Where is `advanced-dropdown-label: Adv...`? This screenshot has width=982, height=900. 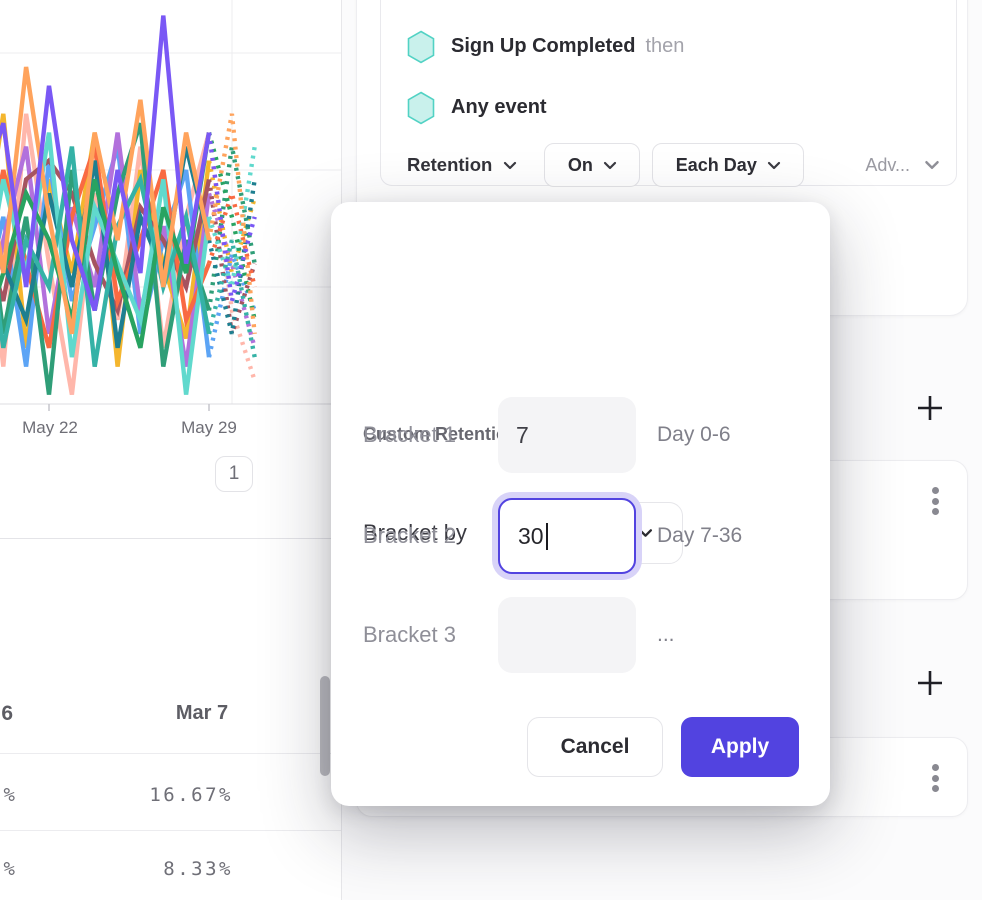
advanced-dropdown-label: Adv... is located at coordinates (887, 164).